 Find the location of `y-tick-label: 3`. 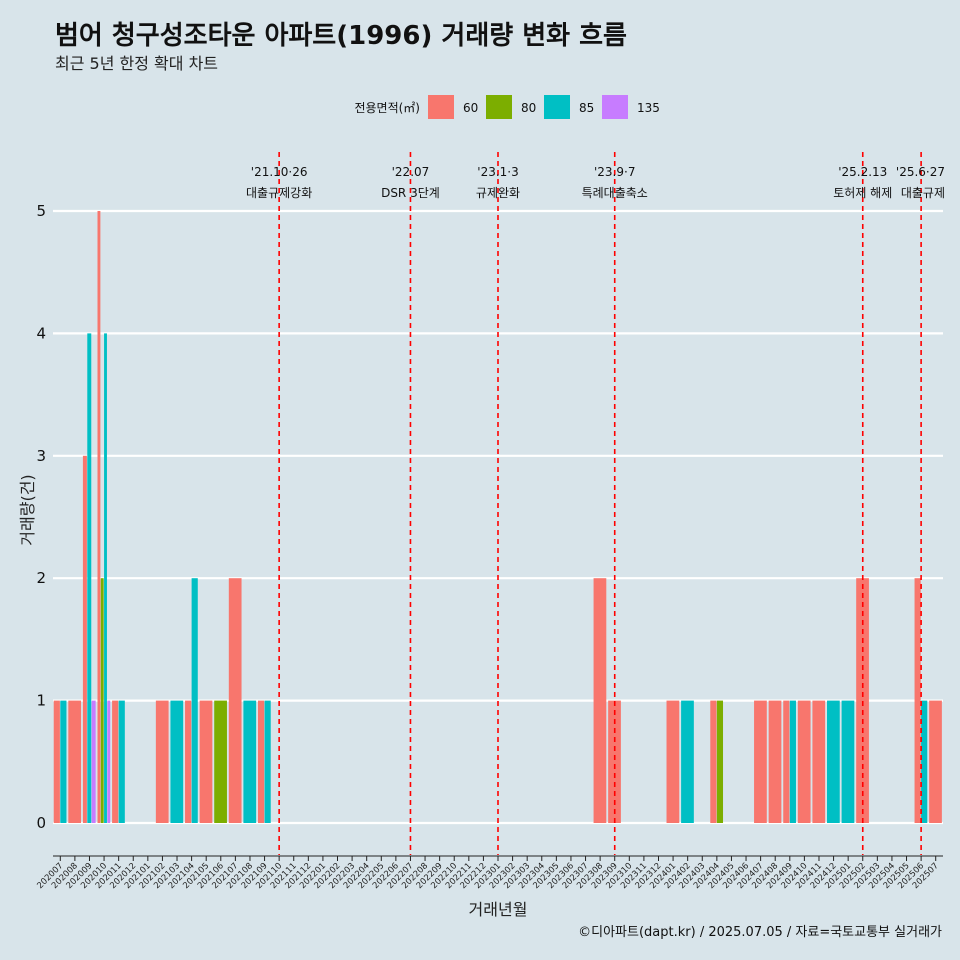

y-tick-label: 3 is located at coordinates (41, 456).